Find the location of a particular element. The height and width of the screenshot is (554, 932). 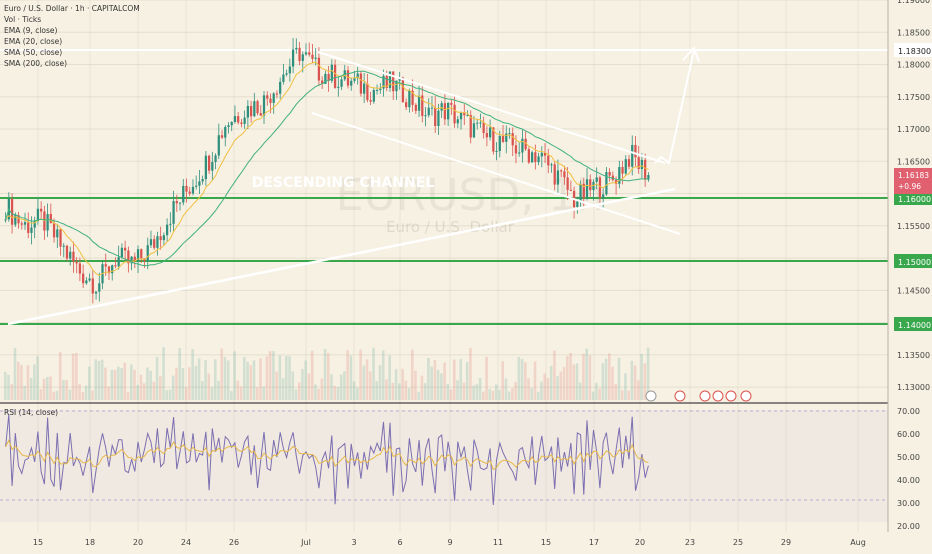

time-tick-label: 9 is located at coordinates (449, 542).